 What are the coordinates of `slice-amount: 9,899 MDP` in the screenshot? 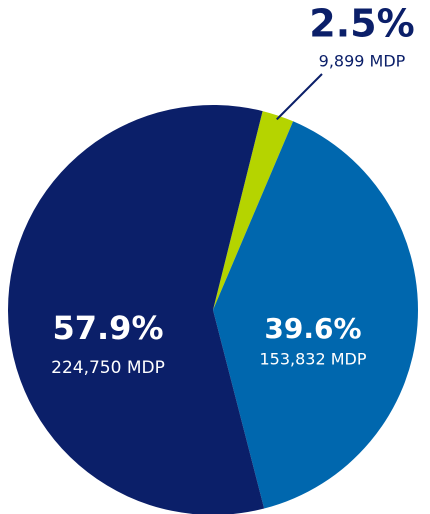 It's located at (362, 61).